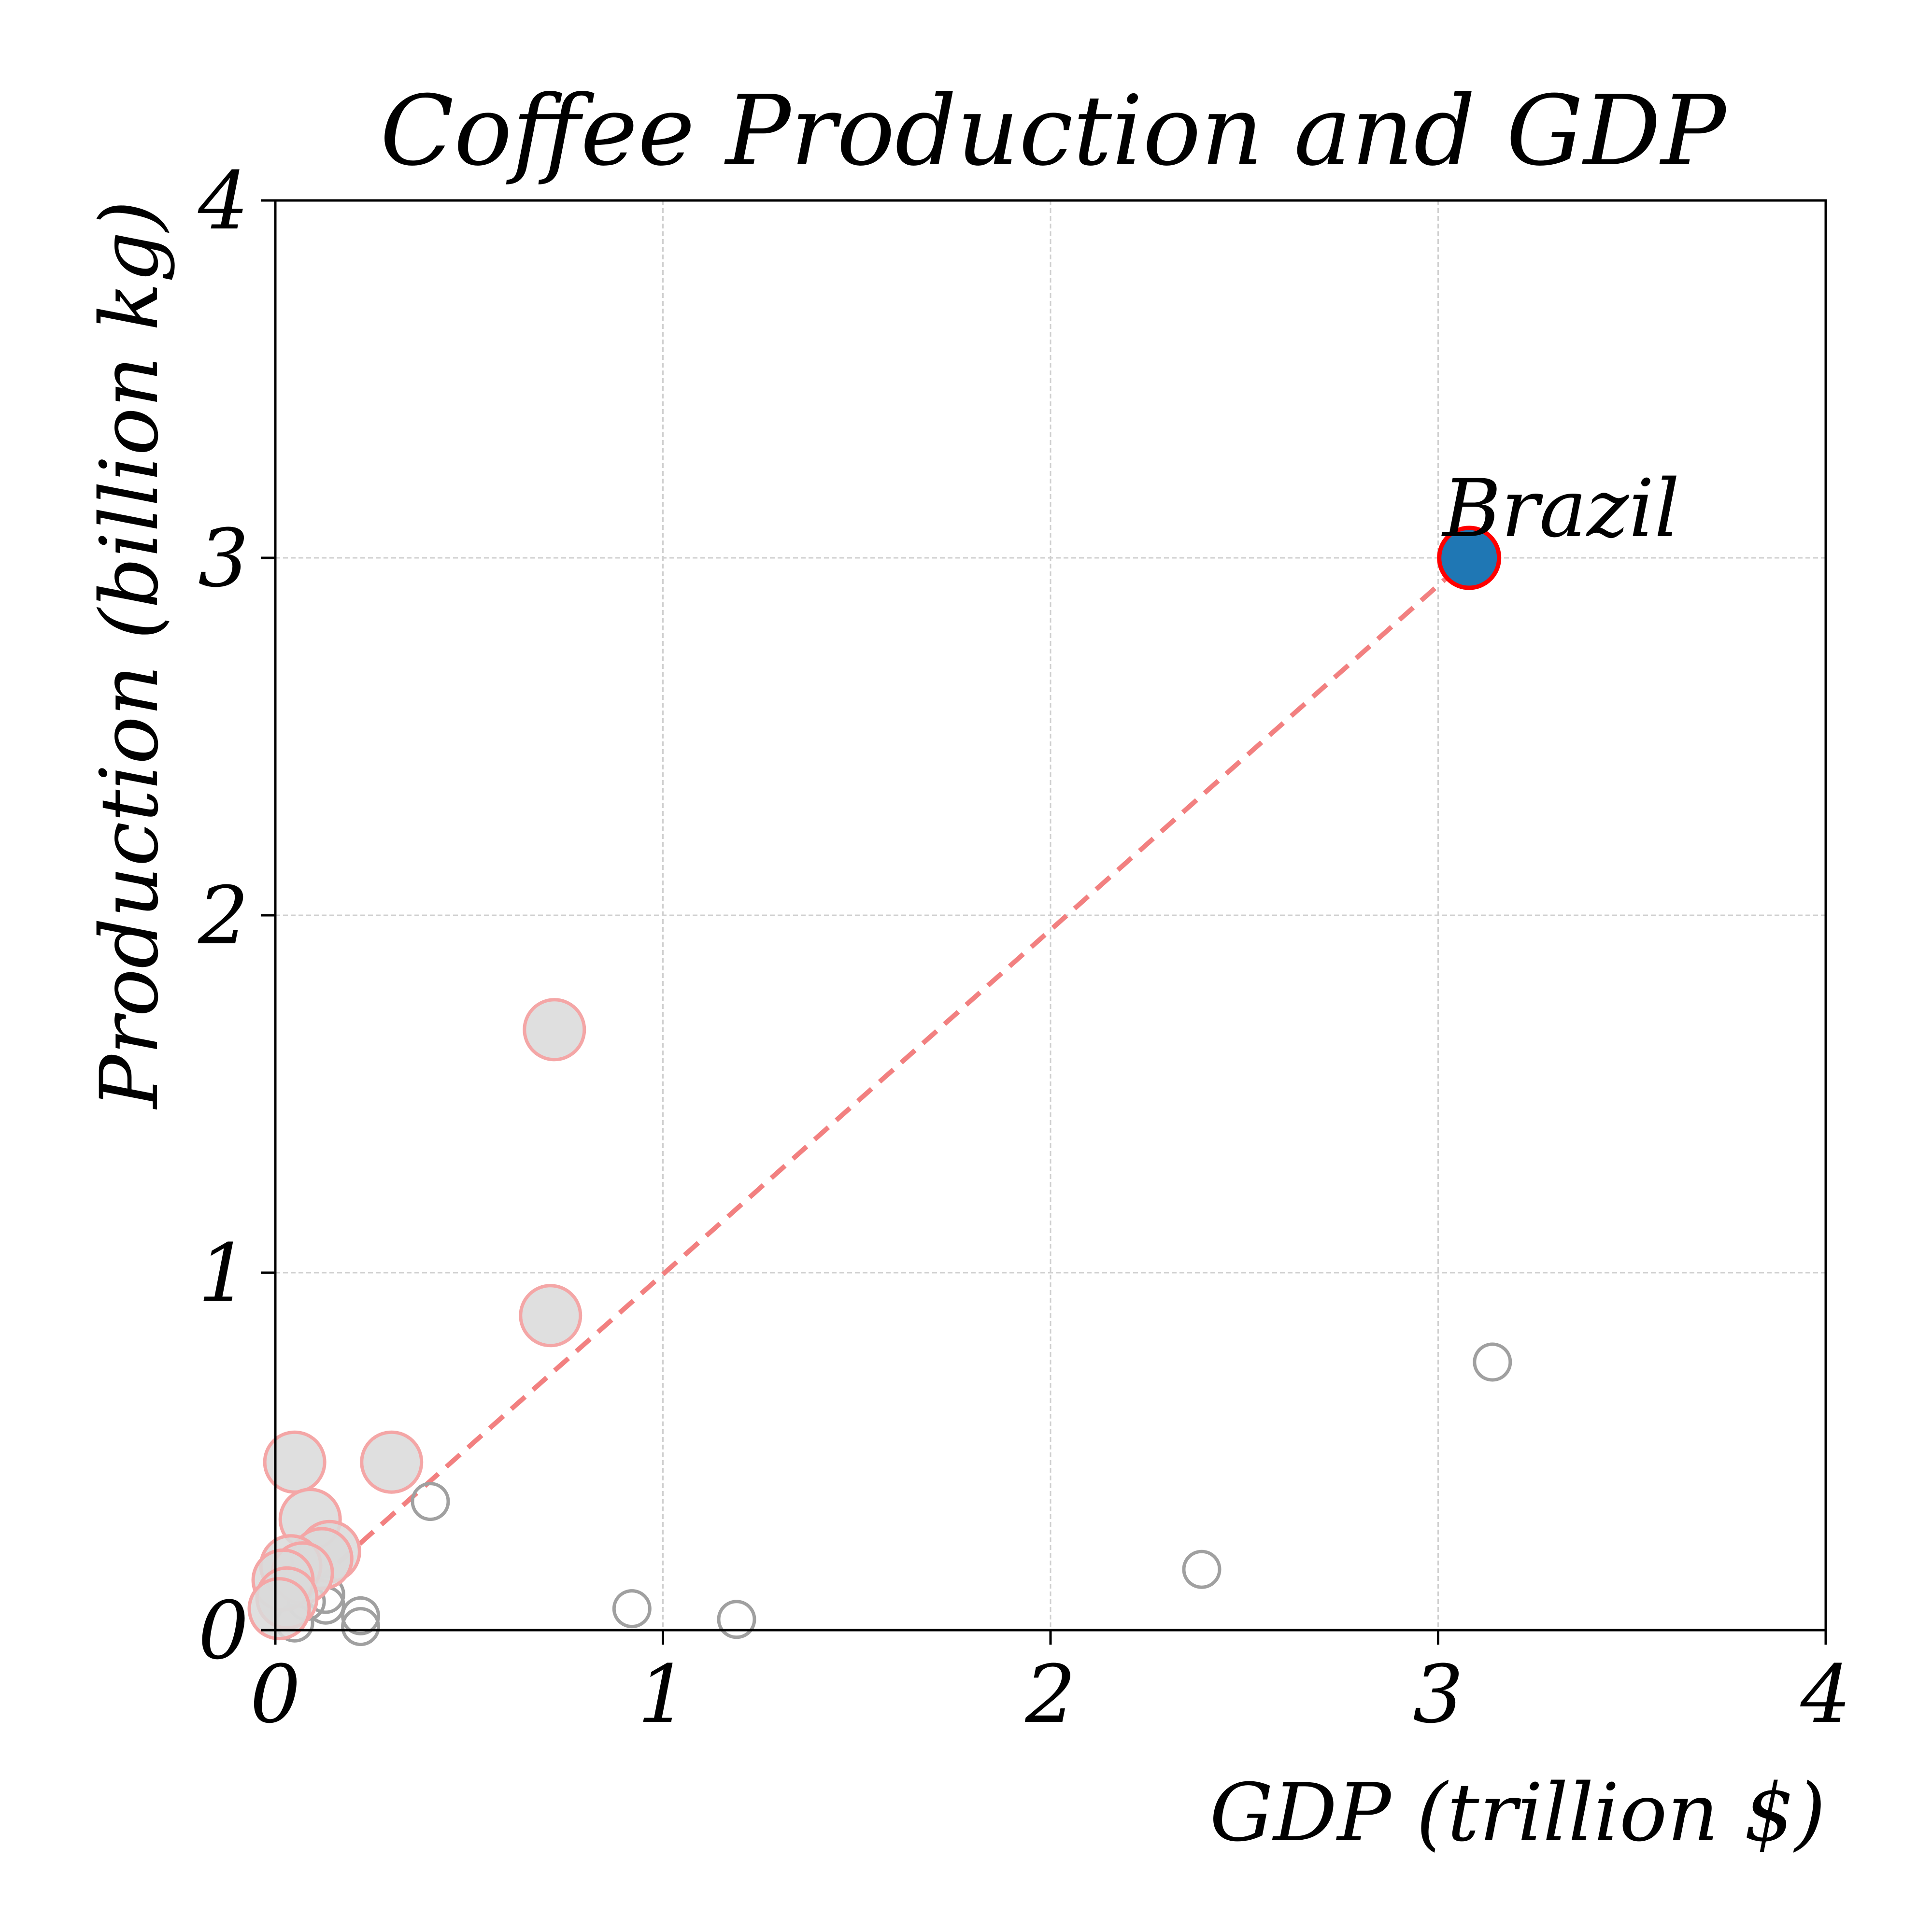  I want to click on chart-title: Coffee Production and GDP, so click(1054, 131).